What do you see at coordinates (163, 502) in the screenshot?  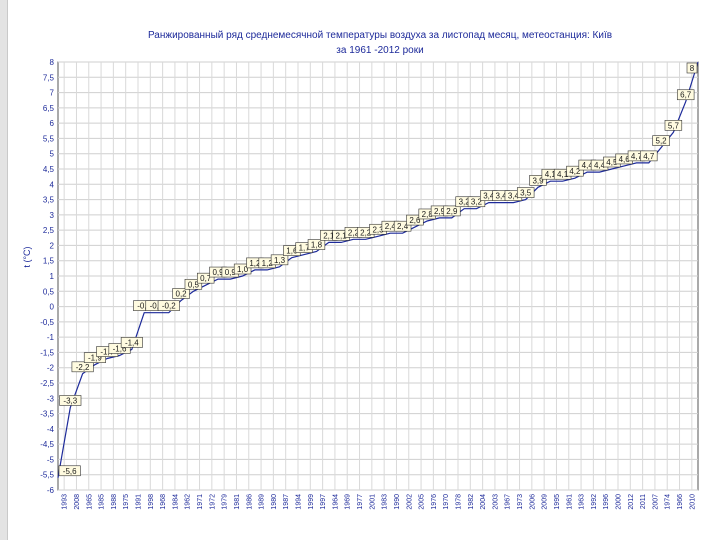 I see `x-tick-label: 1968` at bounding box center [163, 502].